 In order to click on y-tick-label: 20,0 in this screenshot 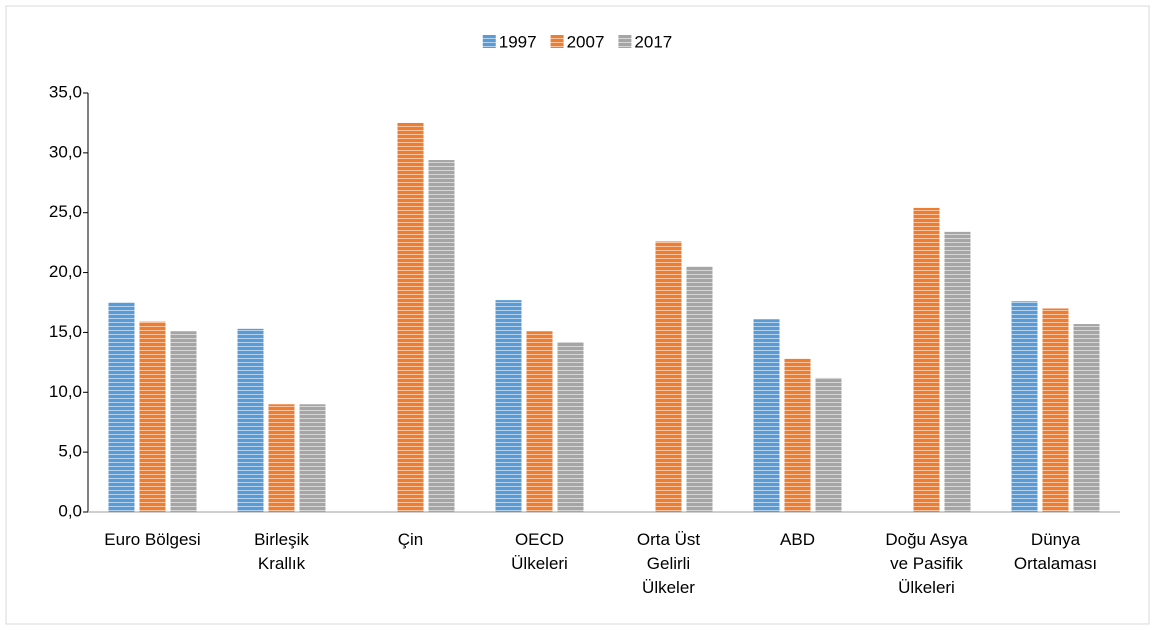, I will do `click(65, 271)`.